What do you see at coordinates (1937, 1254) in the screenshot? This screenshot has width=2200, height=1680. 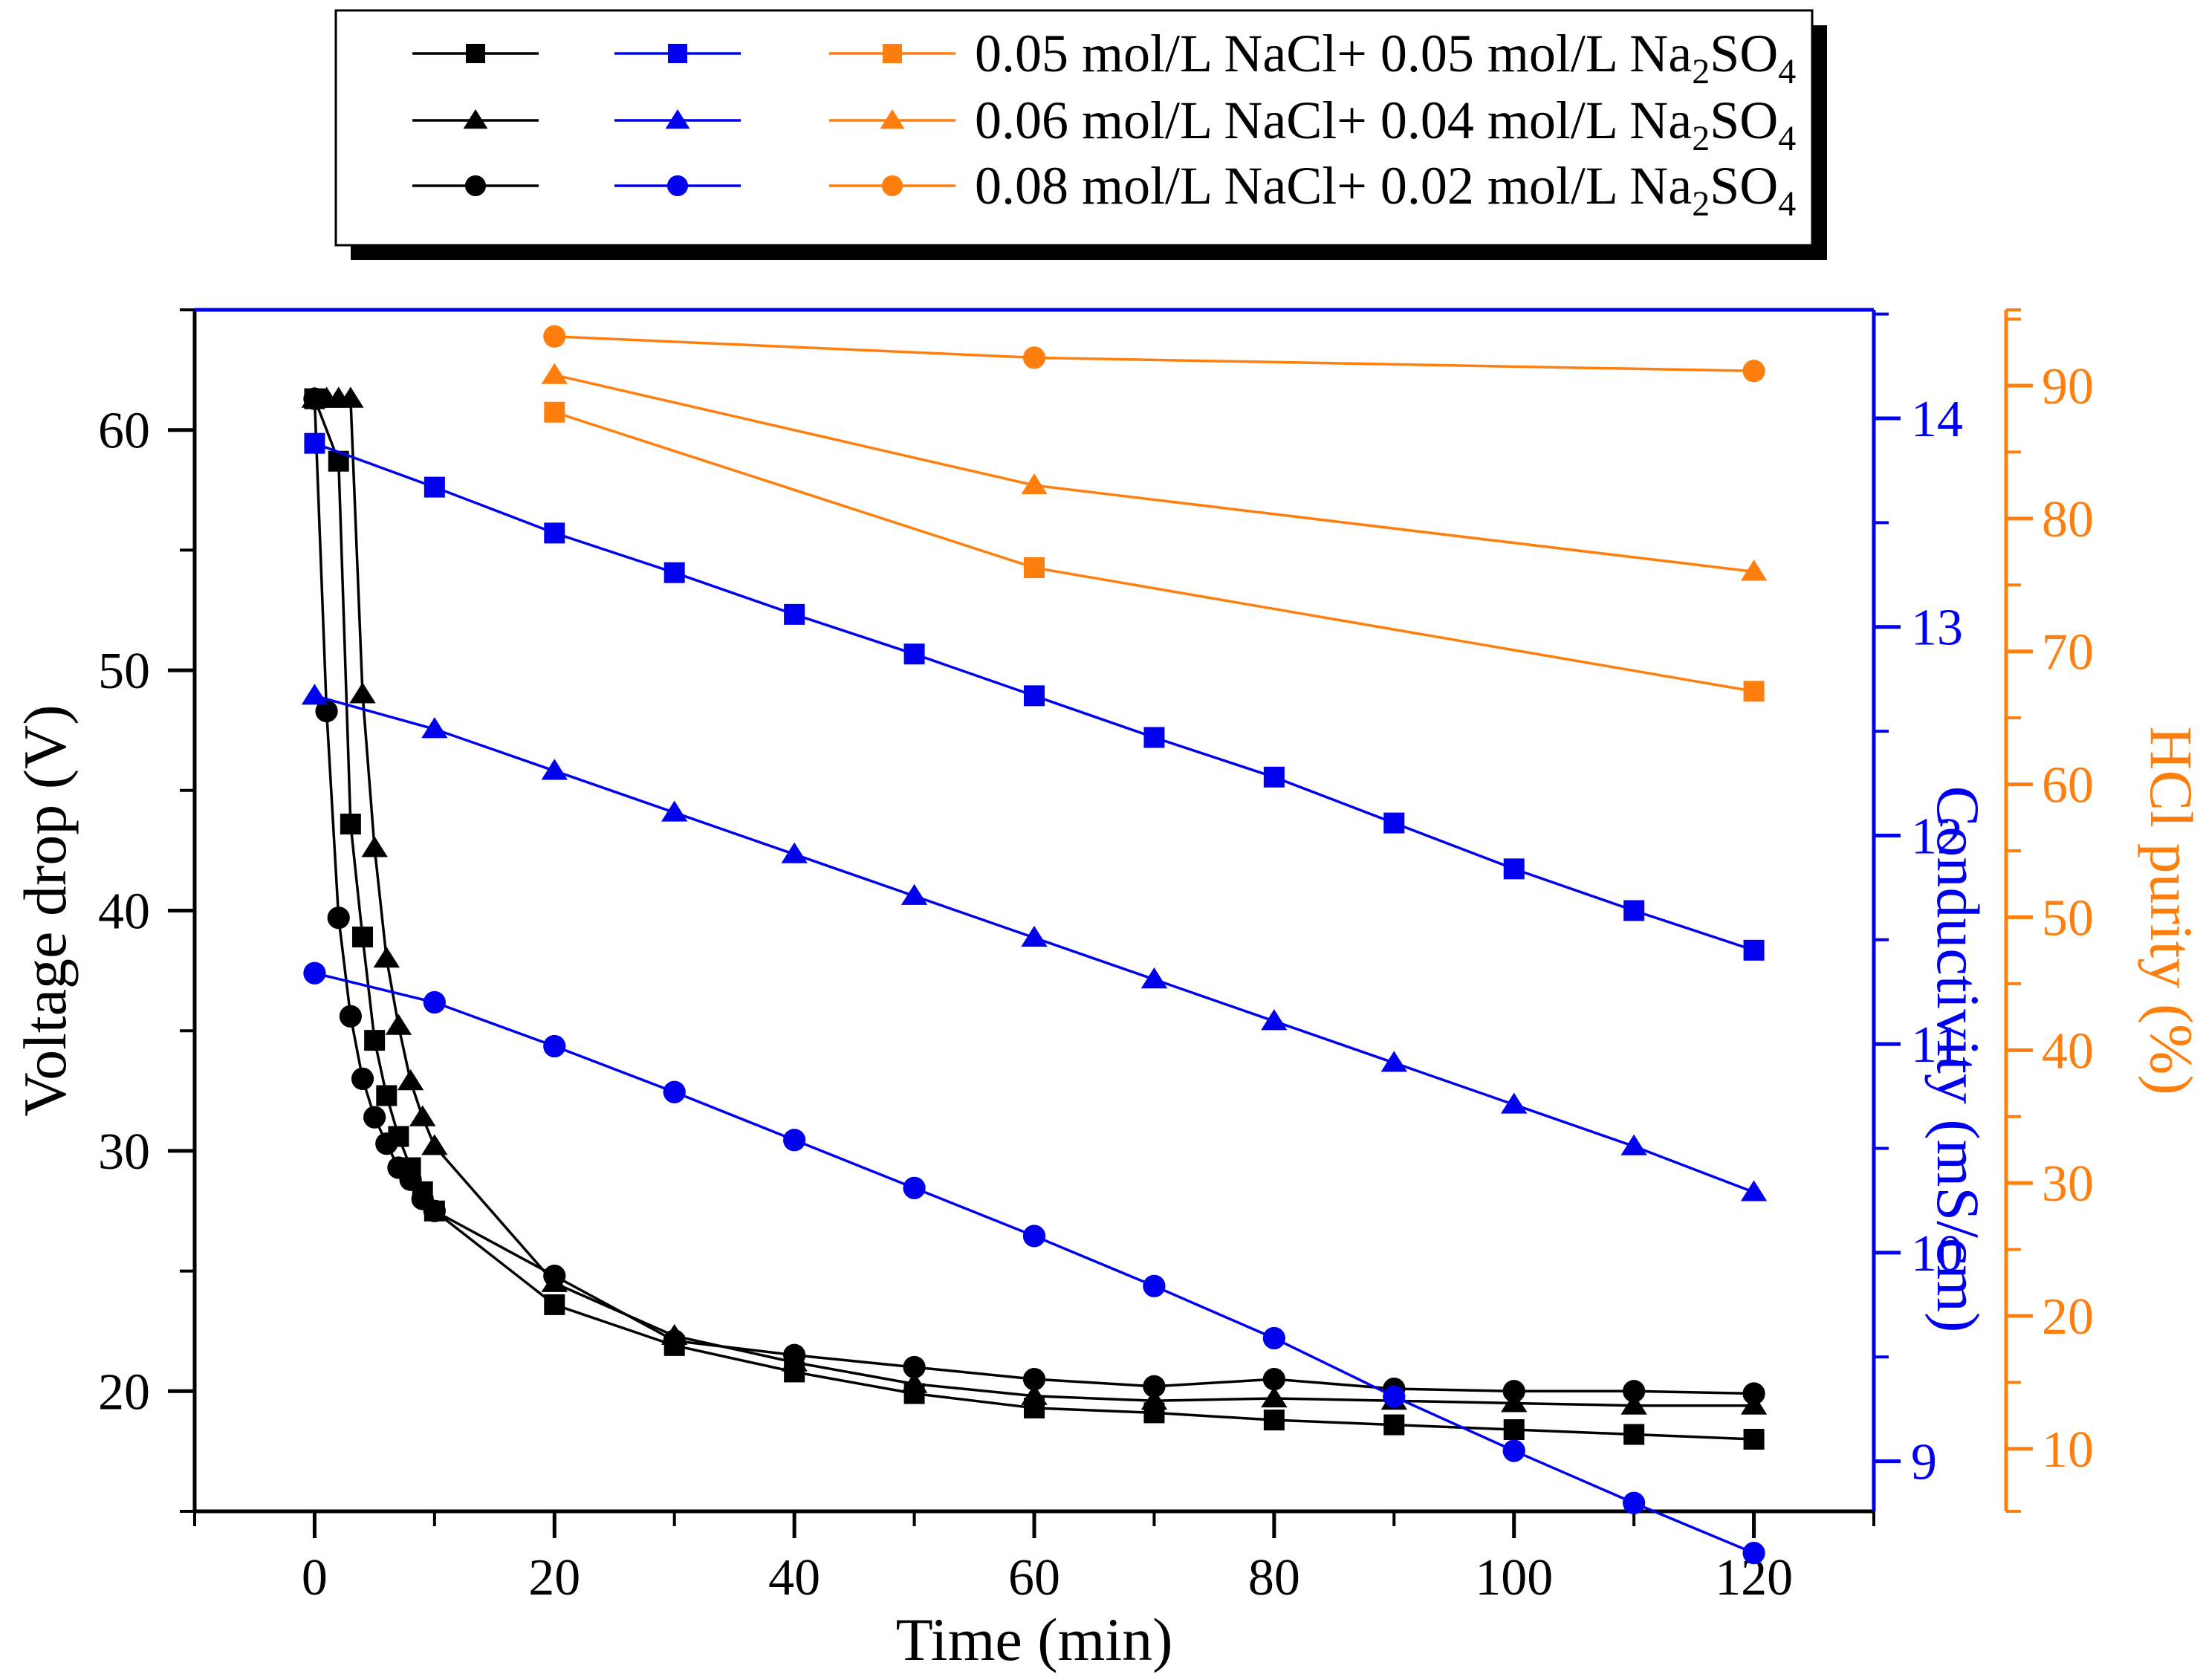 I see `conductivity-tick-label: 10` at bounding box center [1937, 1254].